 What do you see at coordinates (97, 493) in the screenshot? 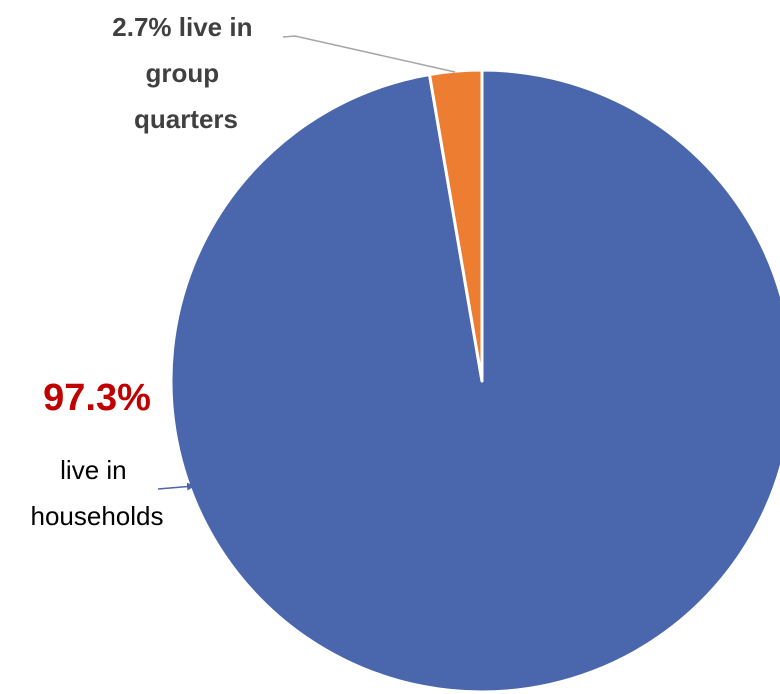
I see `households-label: live in households` at bounding box center [97, 493].